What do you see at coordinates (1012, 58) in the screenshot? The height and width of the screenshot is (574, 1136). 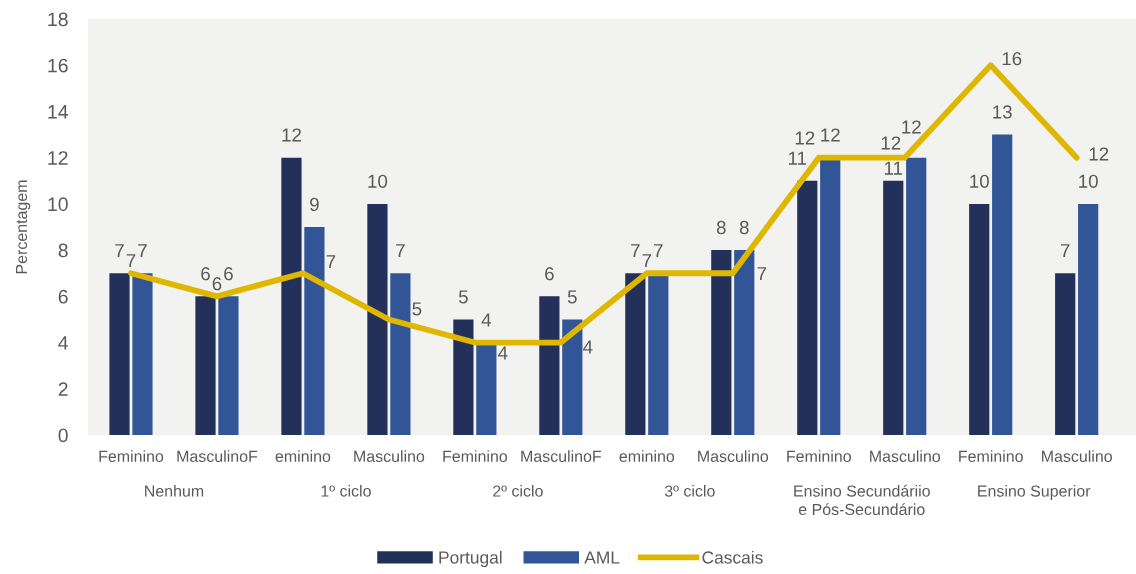 I see `data-label: 16` at bounding box center [1012, 58].